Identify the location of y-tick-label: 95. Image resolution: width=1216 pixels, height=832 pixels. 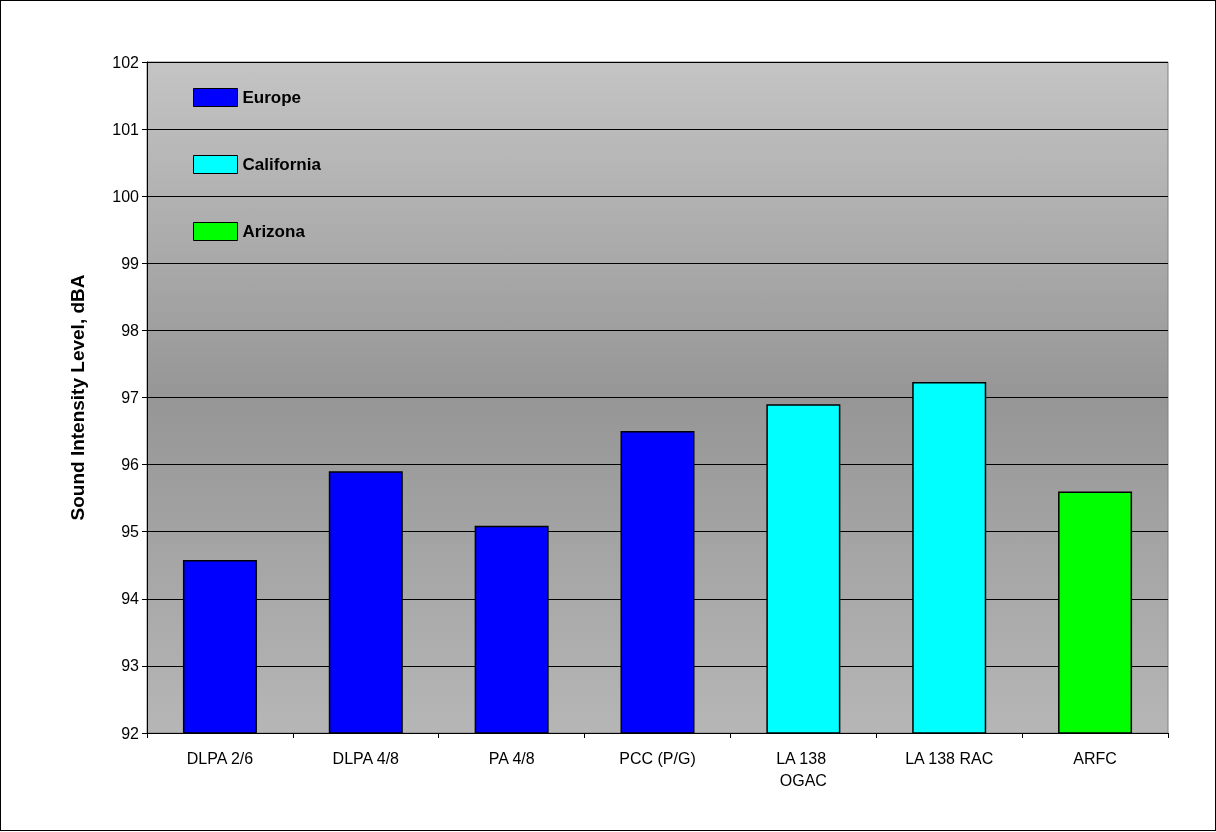
(130, 532).